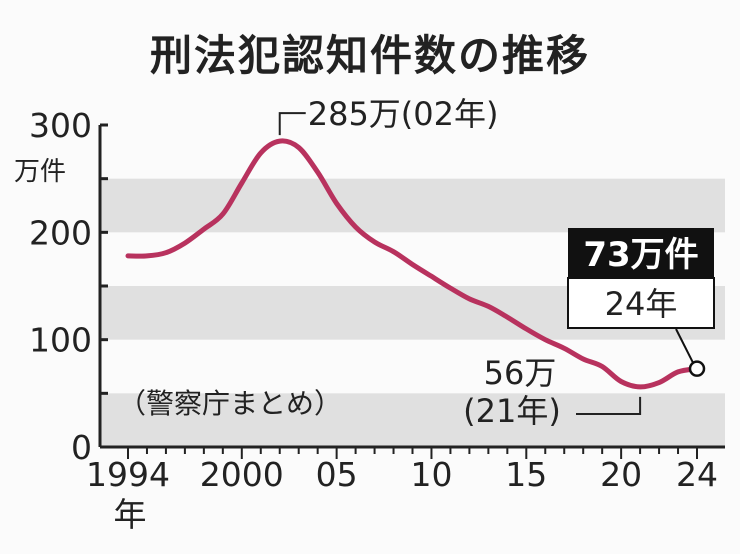 The height and width of the screenshot is (554, 740). Describe the element at coordinates (520, 373) in the screenshot. I see `min-value-label: 56万` at that location.